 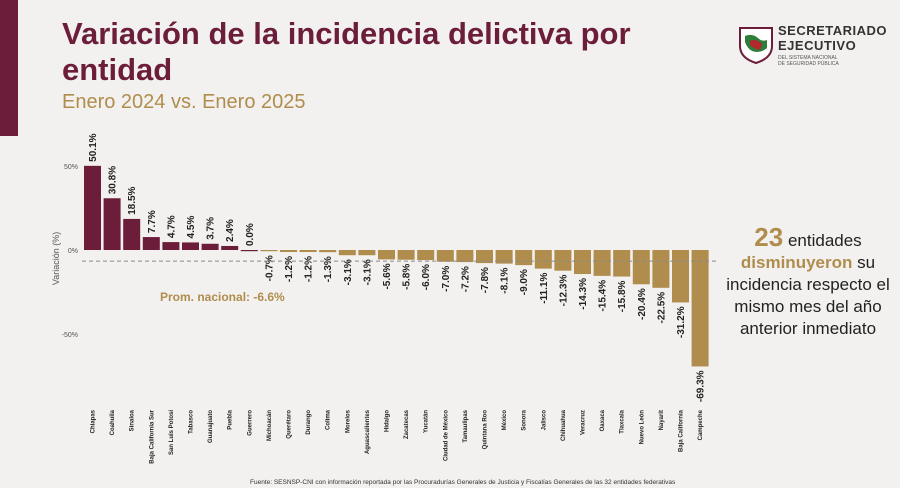 What do you see at coordinates (152, 436) in the screenshot?
I see `category-label: Baja California Sur` at bounding box center [152, 436].